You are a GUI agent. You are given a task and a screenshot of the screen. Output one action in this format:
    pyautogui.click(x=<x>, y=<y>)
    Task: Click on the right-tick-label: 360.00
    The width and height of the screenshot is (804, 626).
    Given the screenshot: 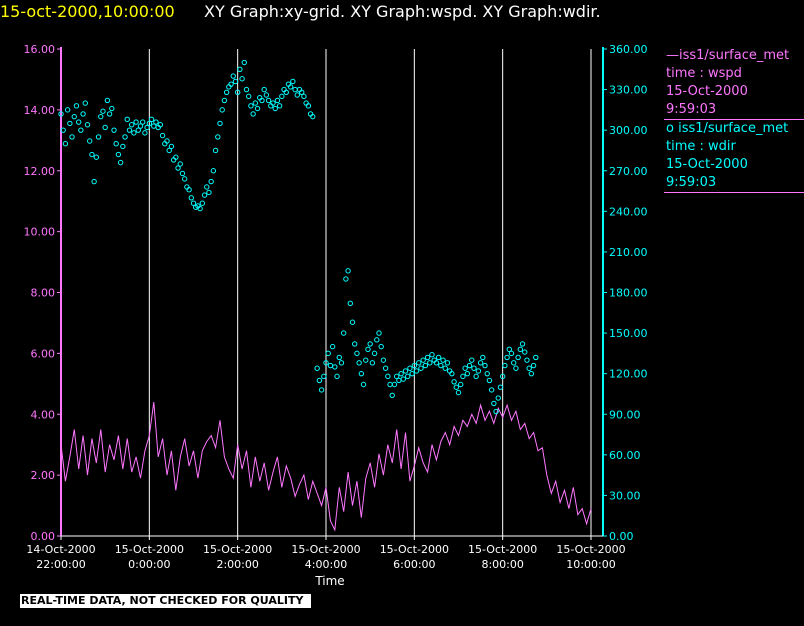 What is the action you would take?
    pyautogui.click(x=628, y=49)
    